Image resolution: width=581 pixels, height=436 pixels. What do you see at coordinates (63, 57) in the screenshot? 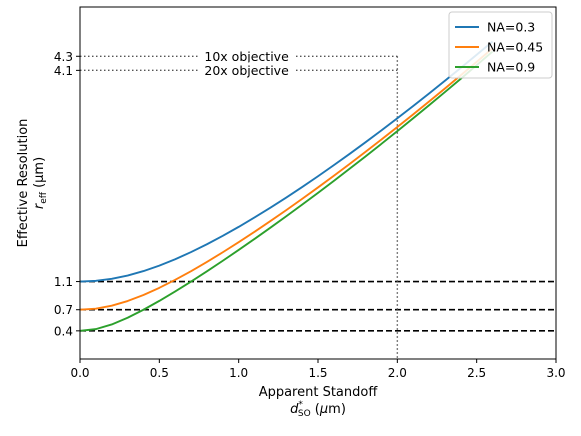
I see `y-tick-label-4: 4.3` at bounding box center [63, 57].